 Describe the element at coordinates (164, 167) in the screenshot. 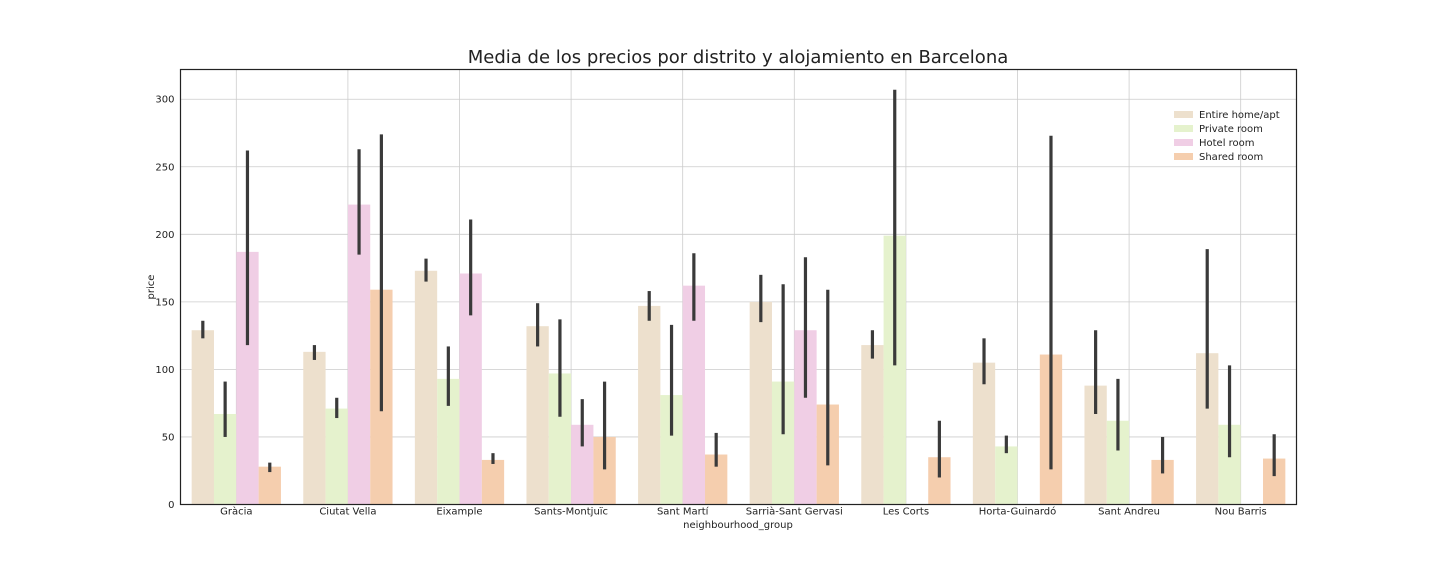

I see `y-tick-label: 250` at that location.